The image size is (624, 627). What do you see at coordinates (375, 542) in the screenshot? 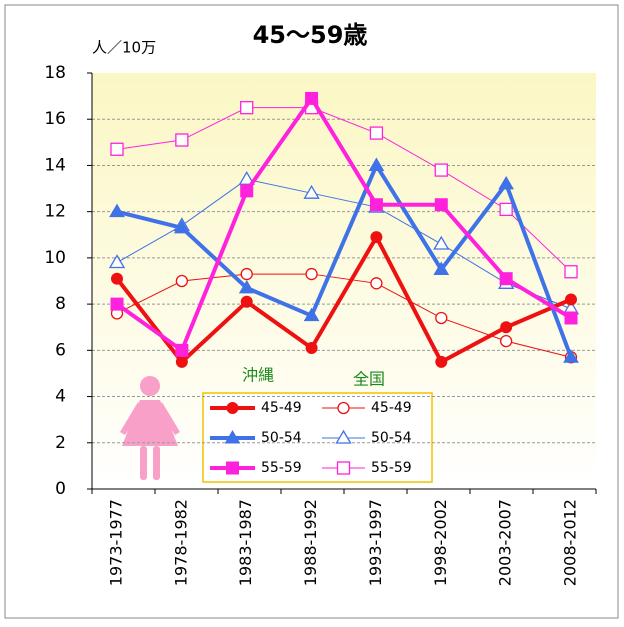
I see `x-tick-label: 1993-1997` at bounding box center [375, 542].